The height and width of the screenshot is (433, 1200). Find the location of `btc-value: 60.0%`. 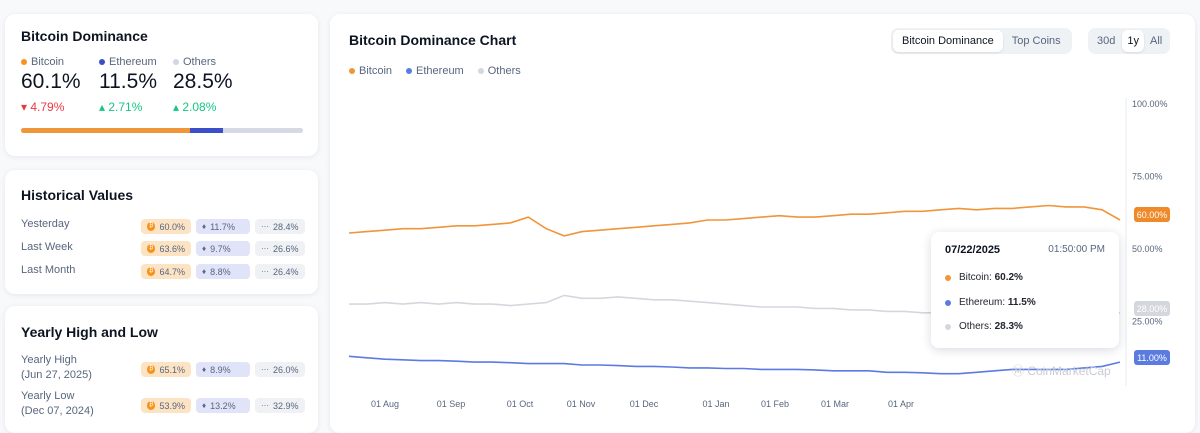

btc-value: 60.0% is located at coordinates (172, 226).